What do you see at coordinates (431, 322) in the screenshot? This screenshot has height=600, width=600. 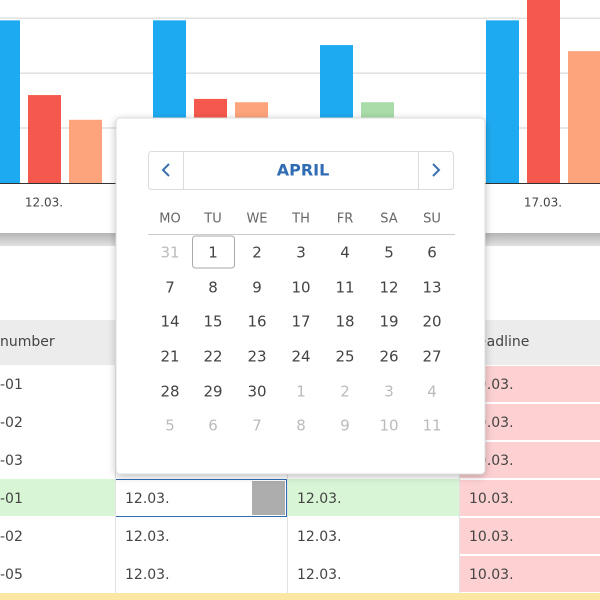 I see `day-cell: 20` at bounding box center [431, 322].